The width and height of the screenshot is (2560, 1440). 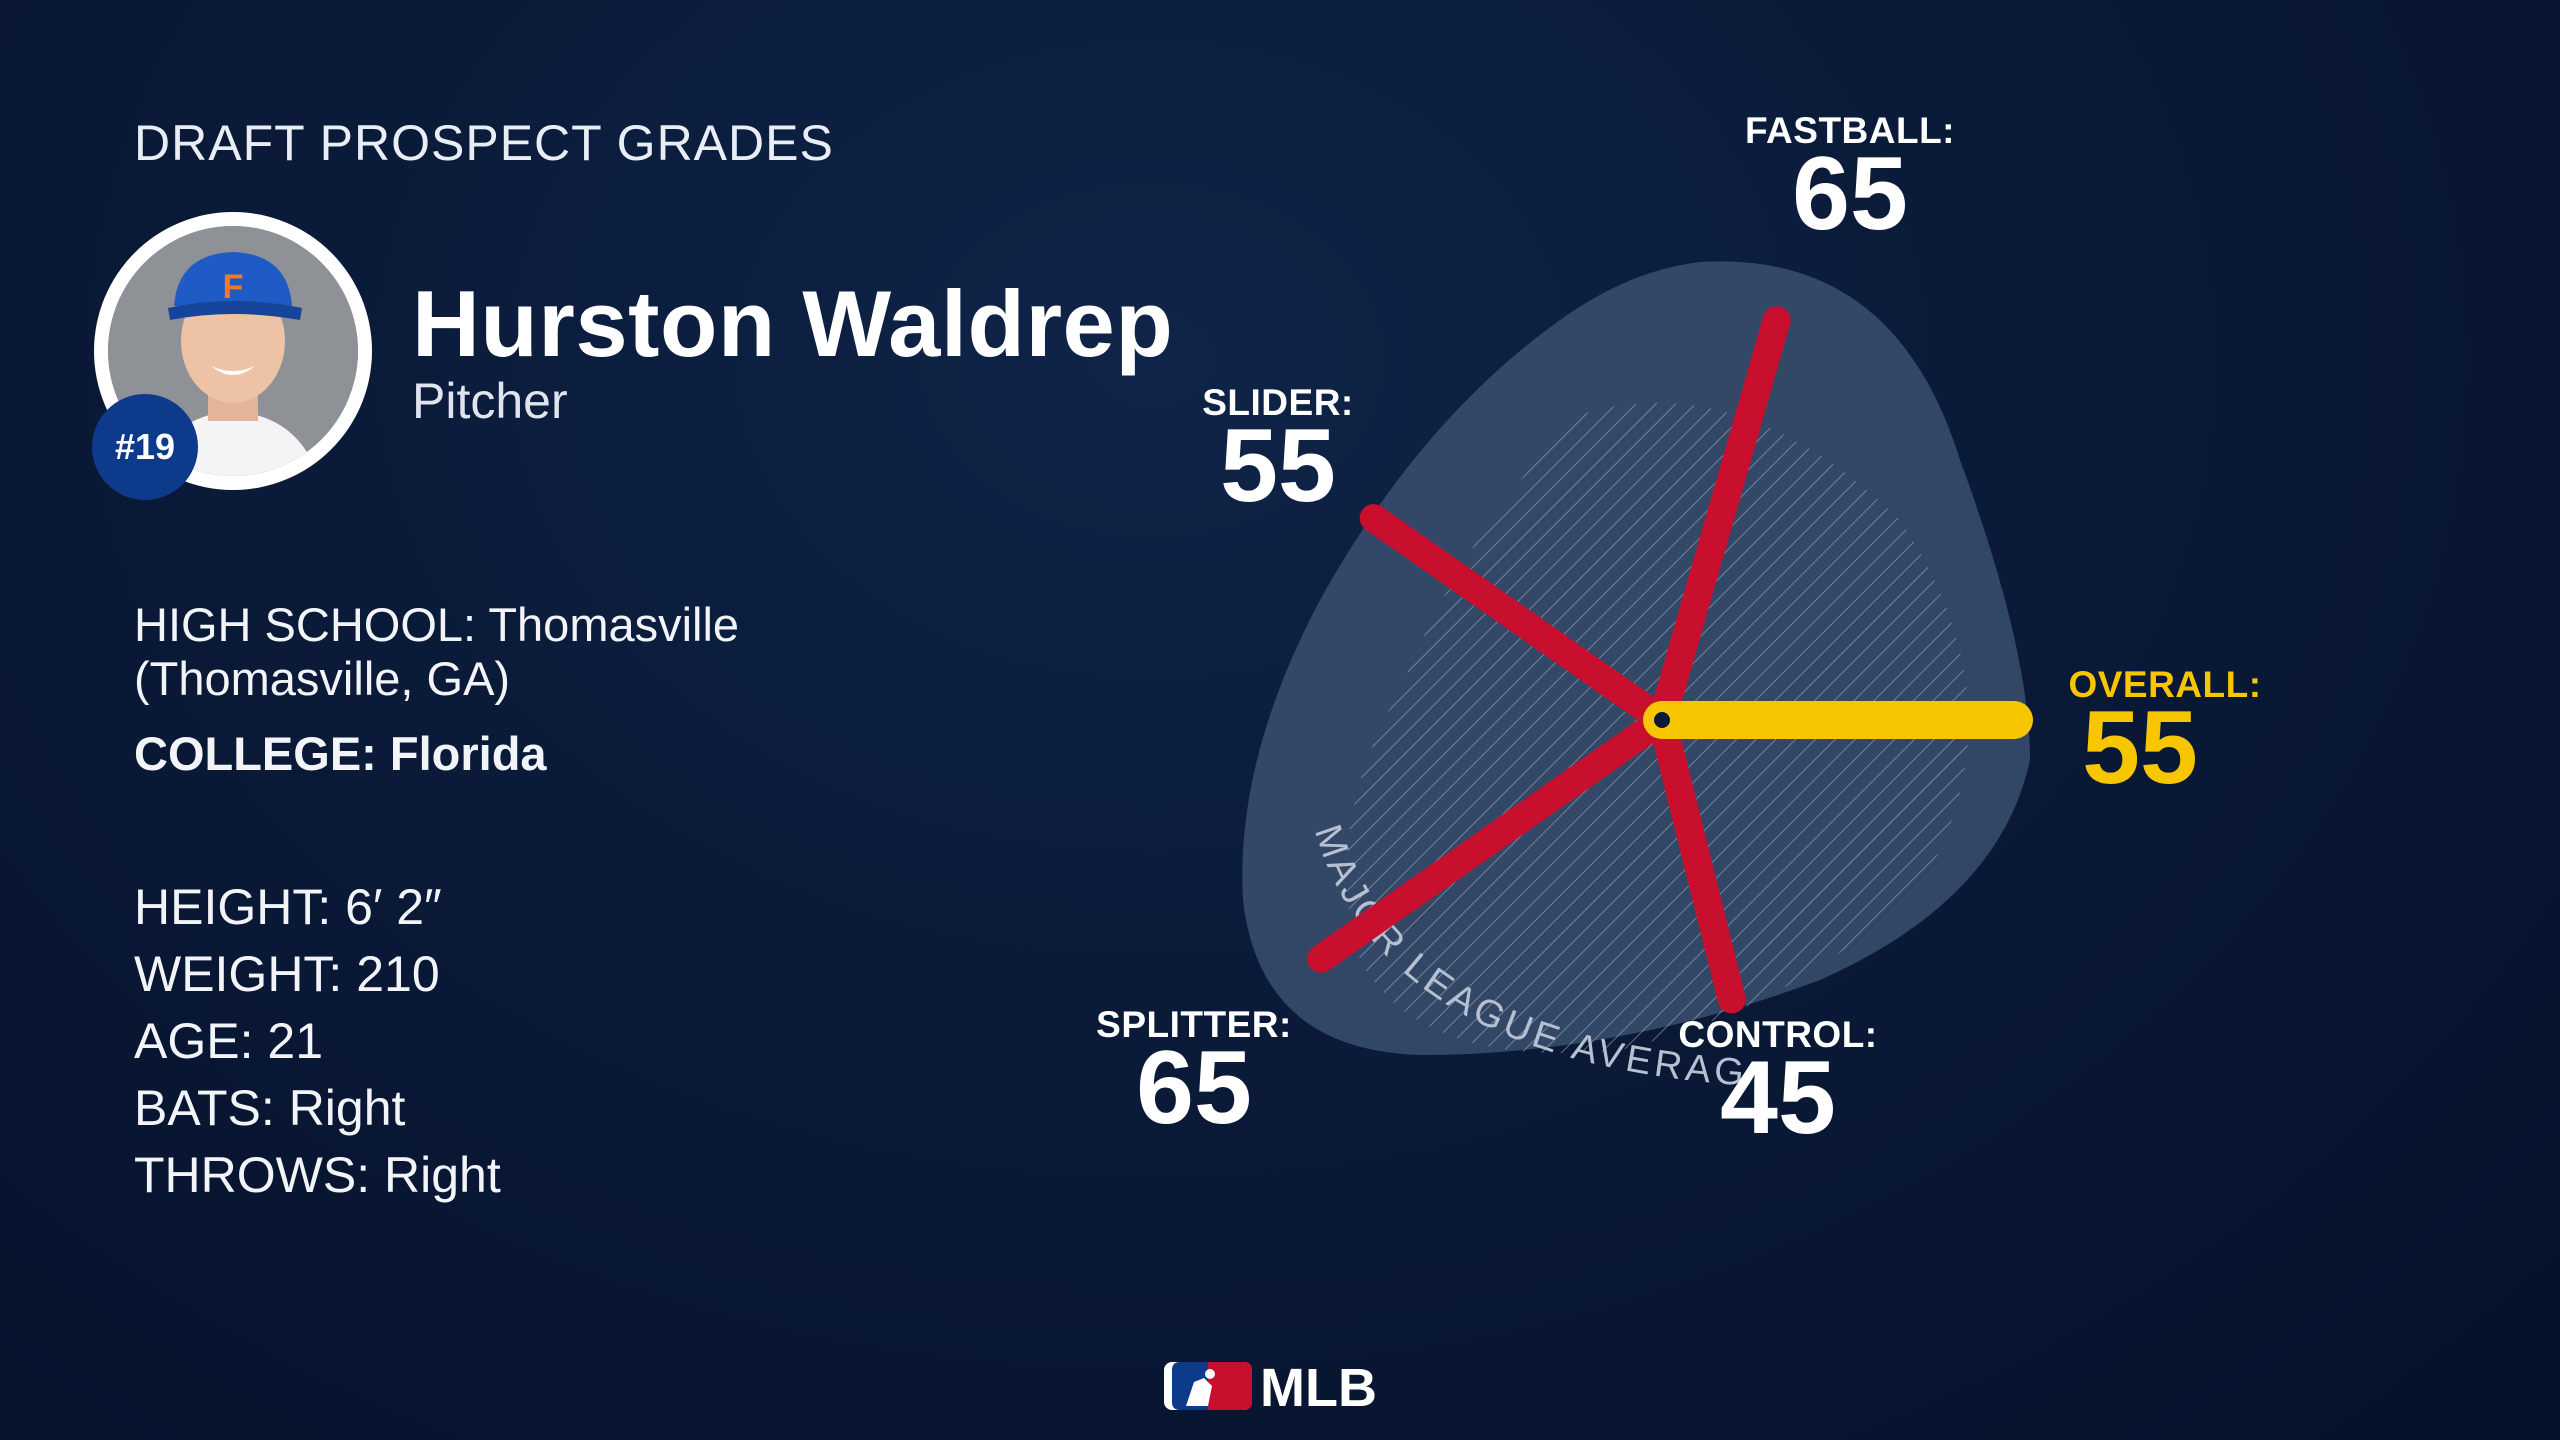 I want to click on cap-letter: F, so click(x=233, y=287).